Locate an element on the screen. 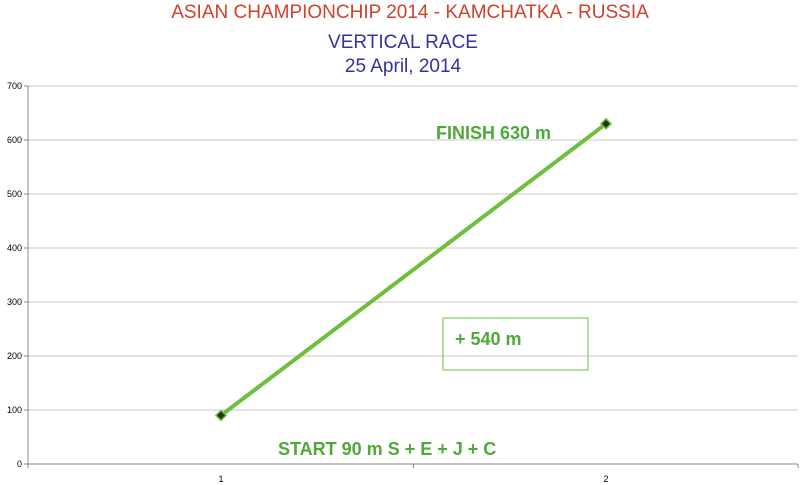 This screenshot has height=485, width=800. y-tick-label-200: 200 is located at coordinates (14, 356).